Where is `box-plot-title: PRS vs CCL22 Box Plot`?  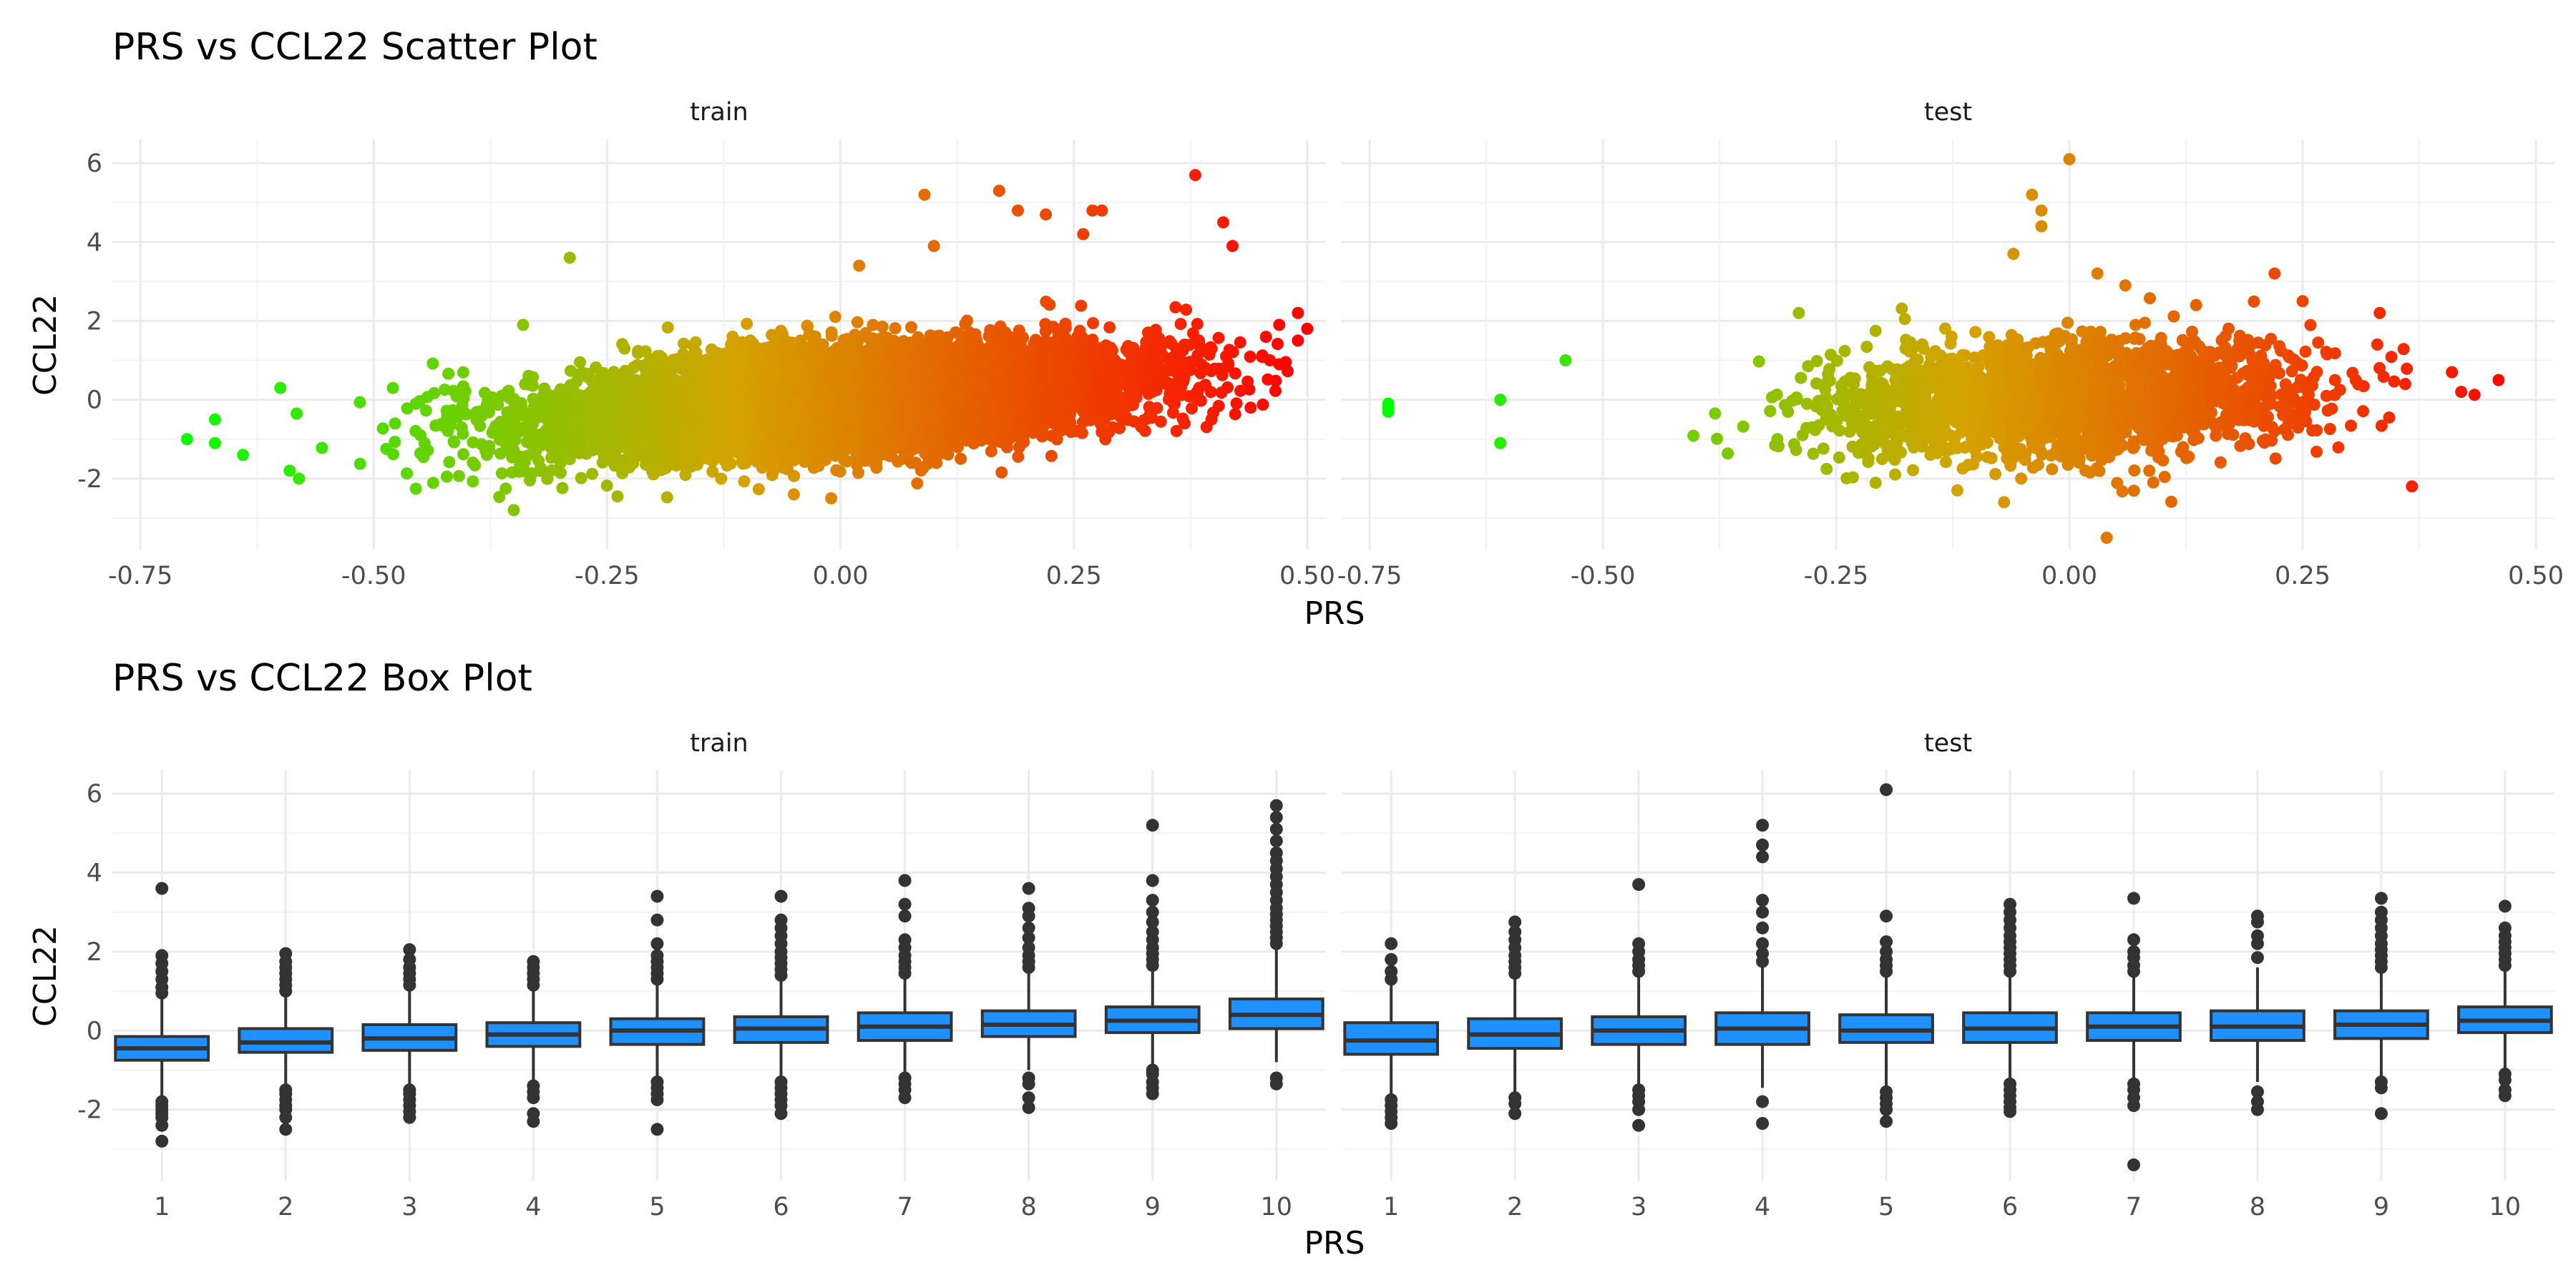
box-plot-title: PRS vs CCL22 Box Plot is located at coordinates (322, 678).